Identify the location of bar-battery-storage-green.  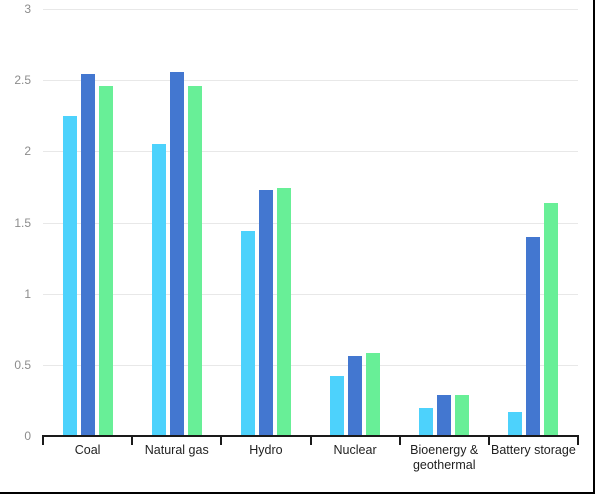
(551, 319).